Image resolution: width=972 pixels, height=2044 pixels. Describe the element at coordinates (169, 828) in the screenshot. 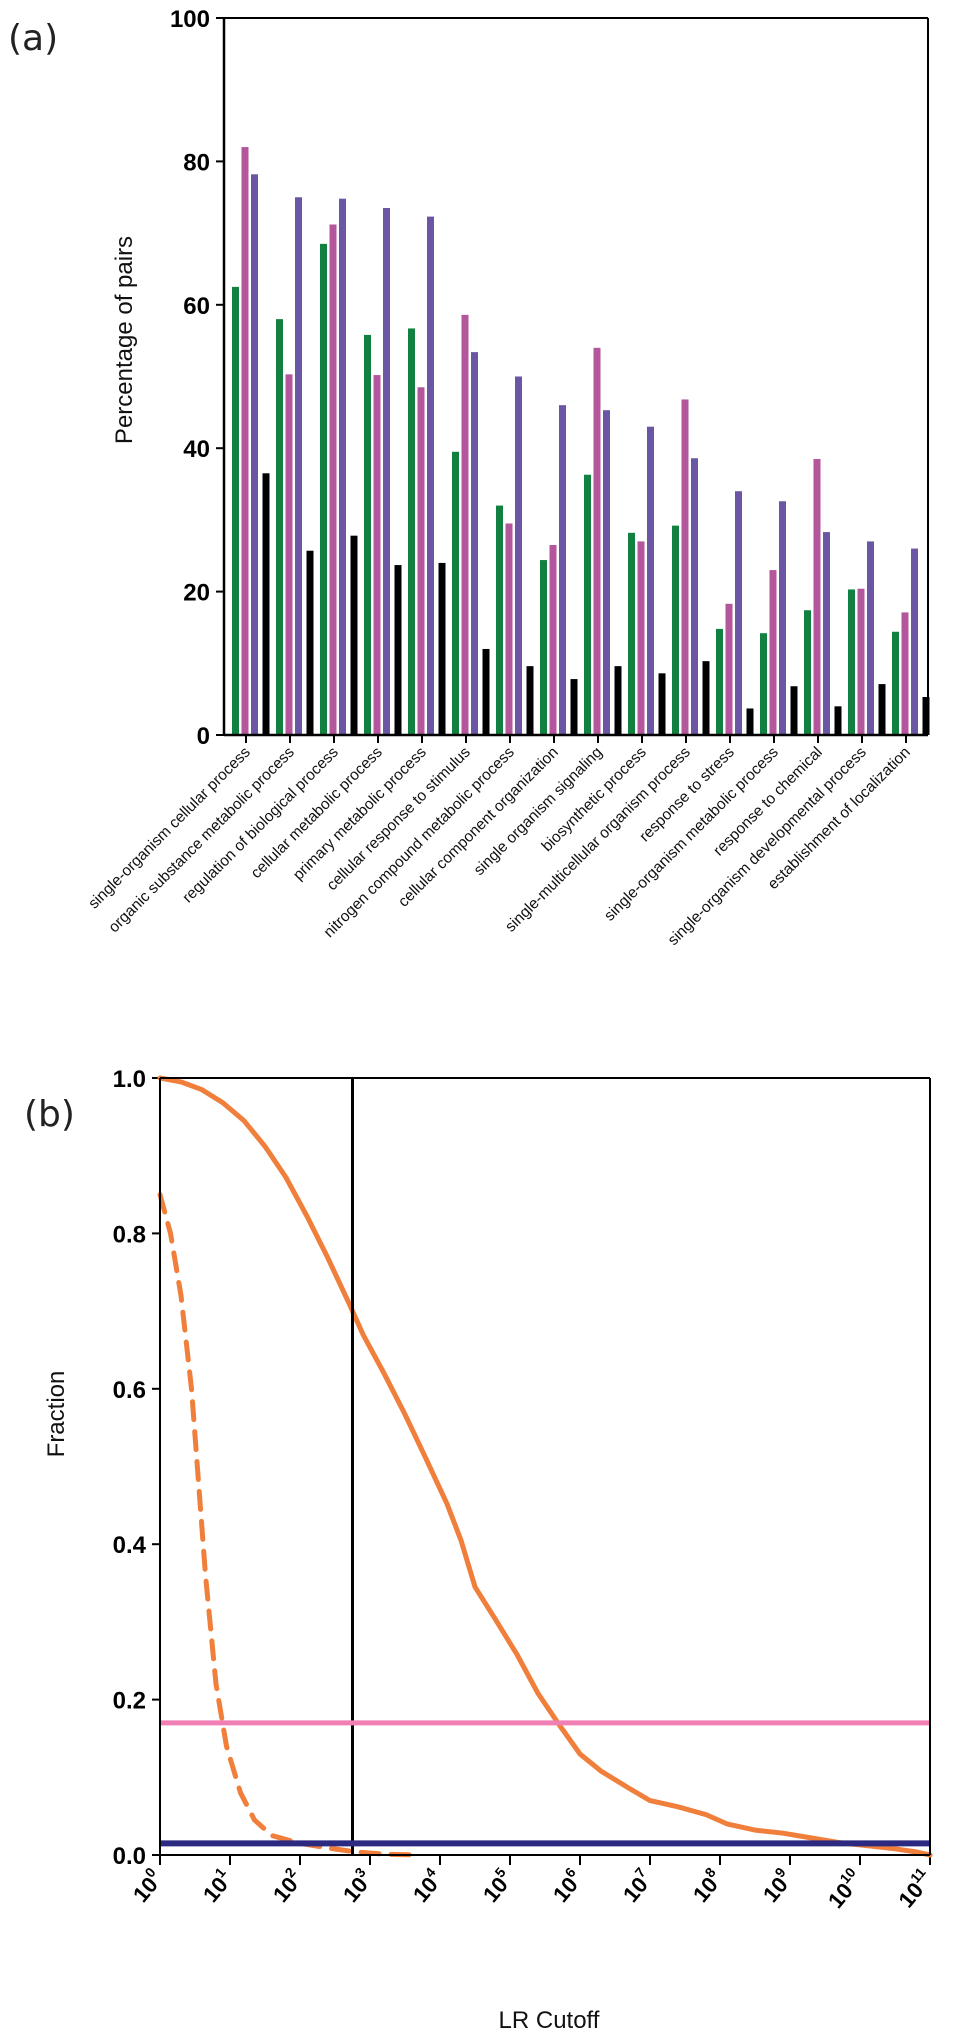

I see `category-label: single-organism cellular process` at that location.